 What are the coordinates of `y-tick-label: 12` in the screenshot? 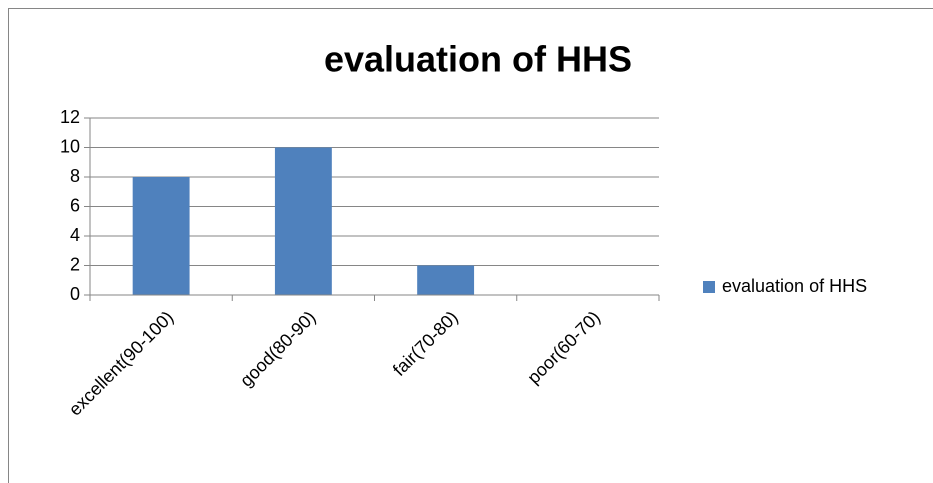 It's located at (70, 117).